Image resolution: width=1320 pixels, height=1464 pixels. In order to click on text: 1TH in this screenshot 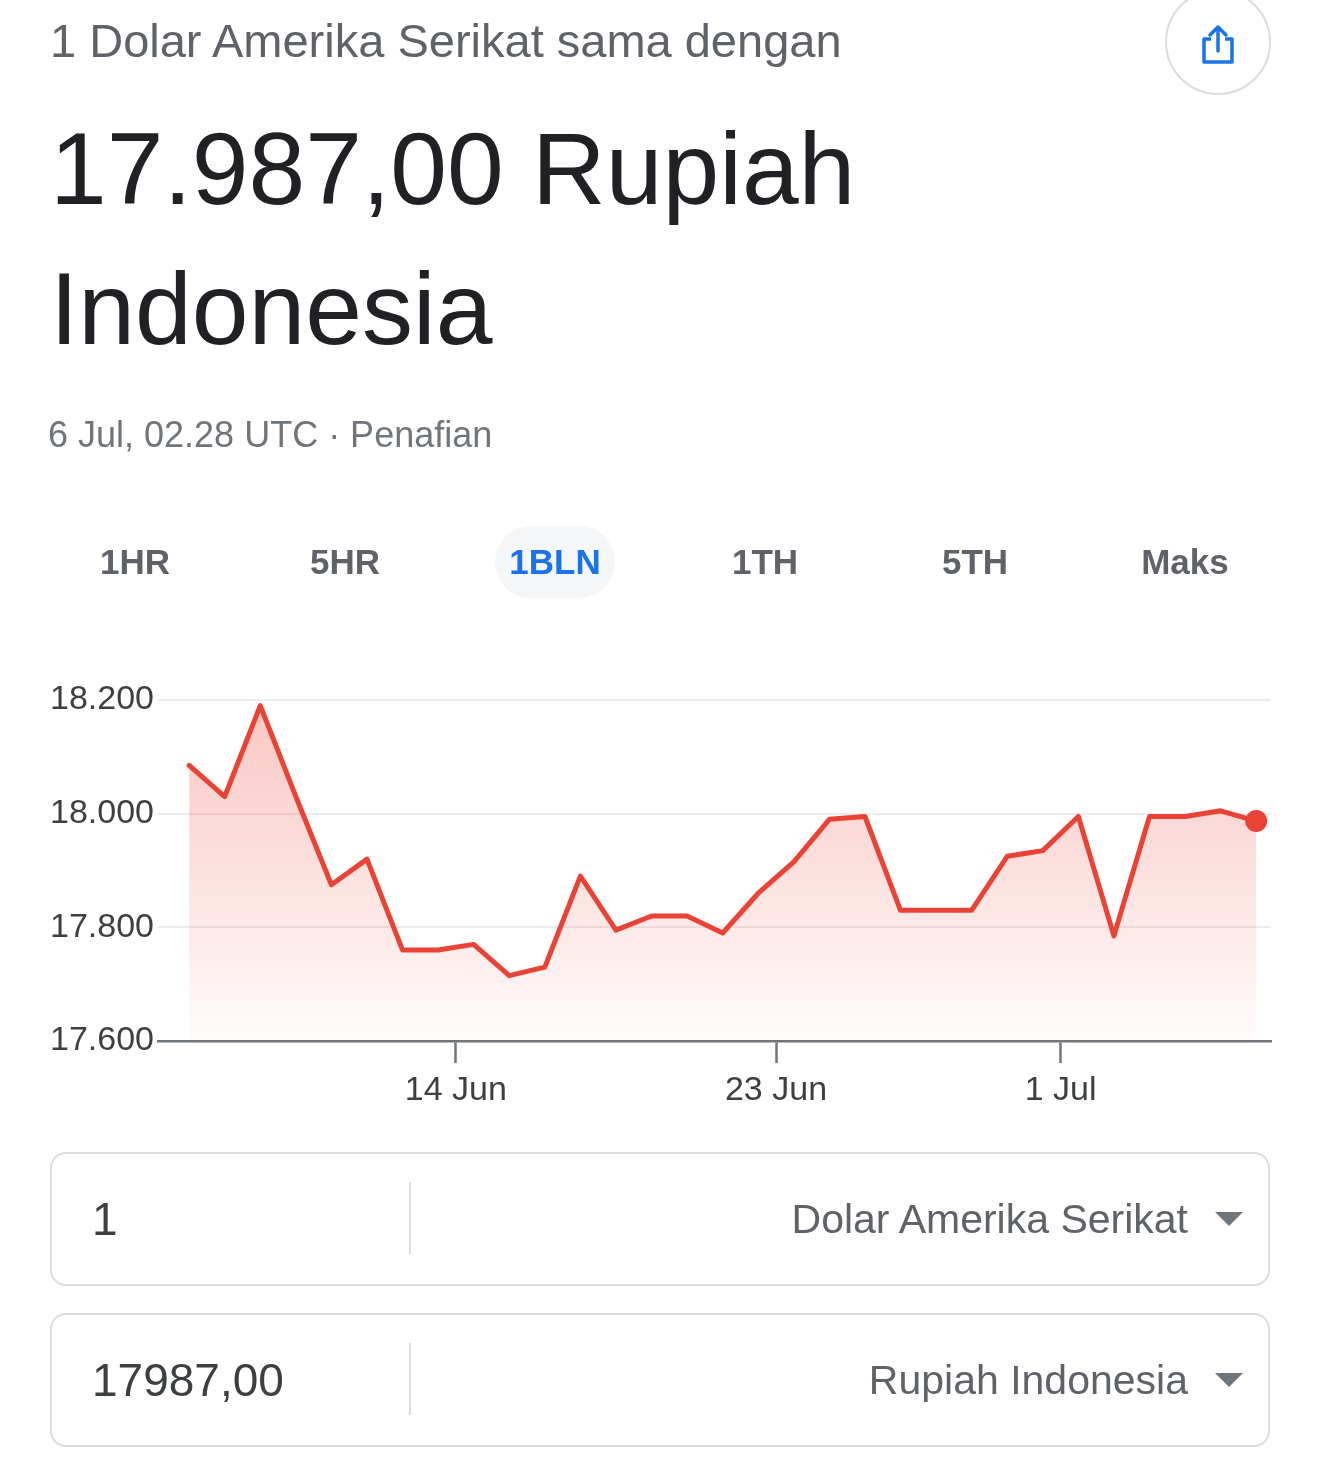, I will do `click(765, 562)`.